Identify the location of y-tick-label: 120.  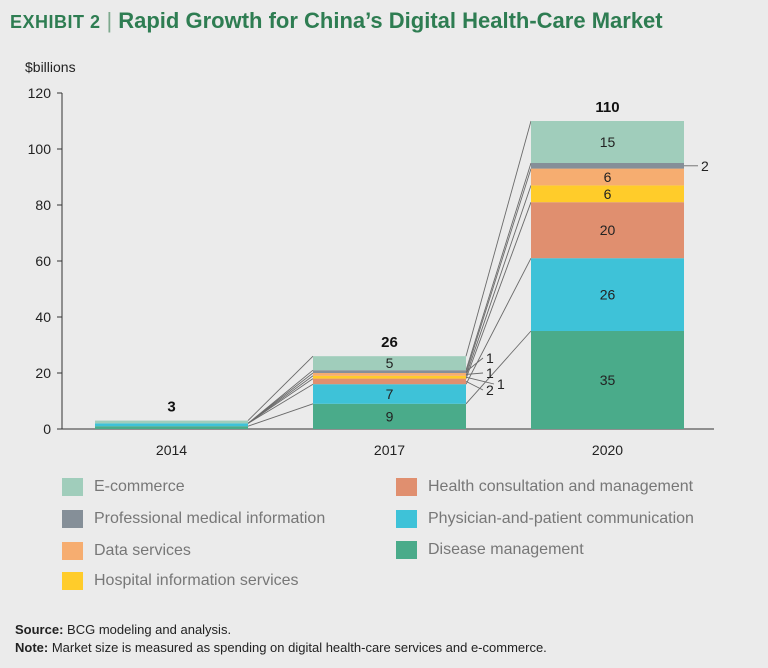
(40, 93).